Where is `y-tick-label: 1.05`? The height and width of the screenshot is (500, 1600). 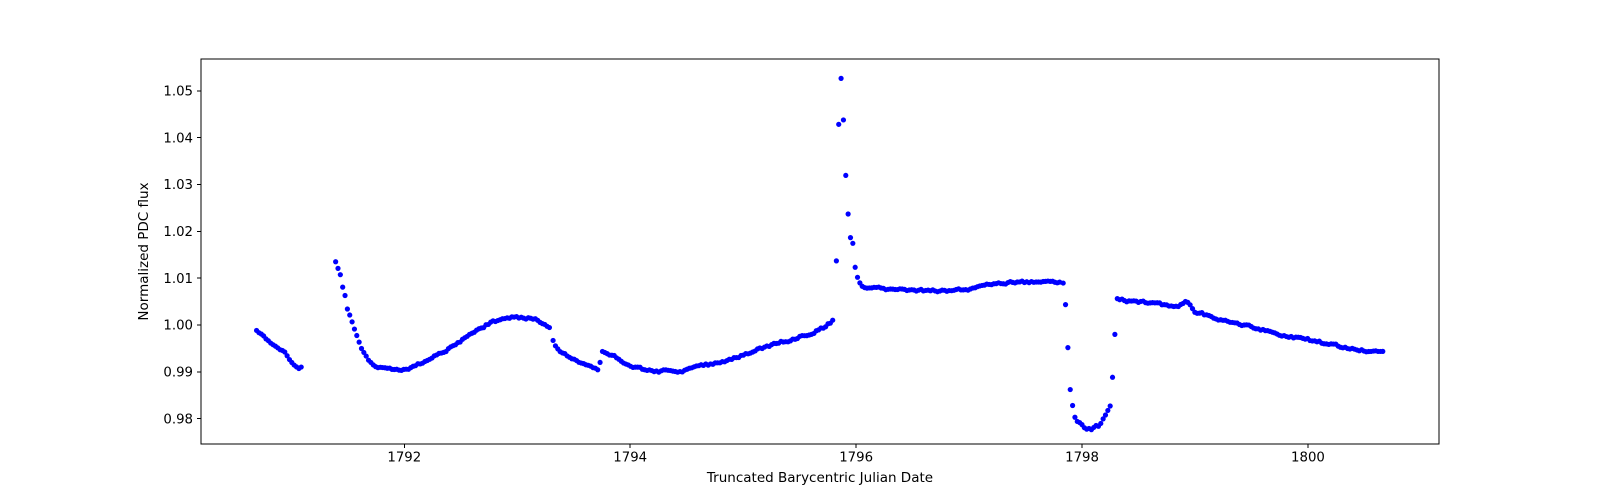
y-tick-label: 1.05 is located at coordinates (178, 91).